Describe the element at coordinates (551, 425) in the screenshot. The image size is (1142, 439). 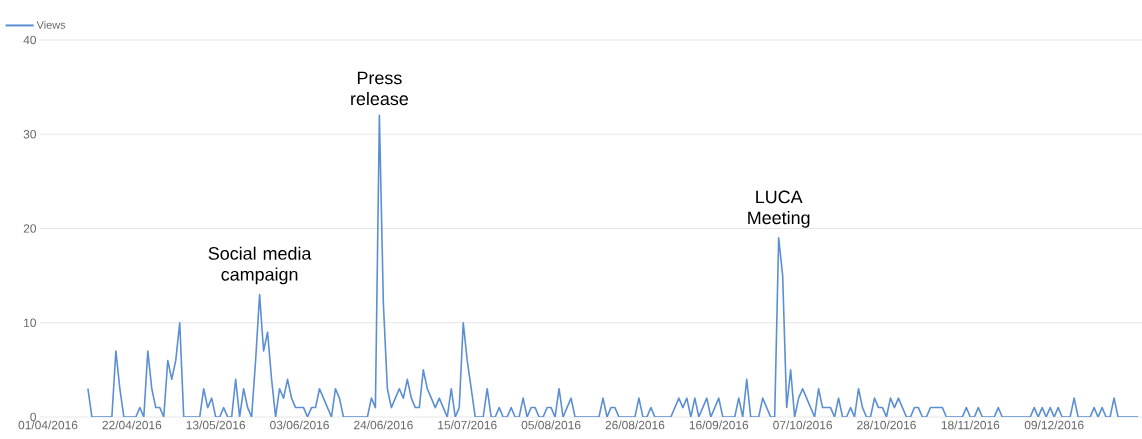
I see `x-tick-label: 05/08/2016` at that location.